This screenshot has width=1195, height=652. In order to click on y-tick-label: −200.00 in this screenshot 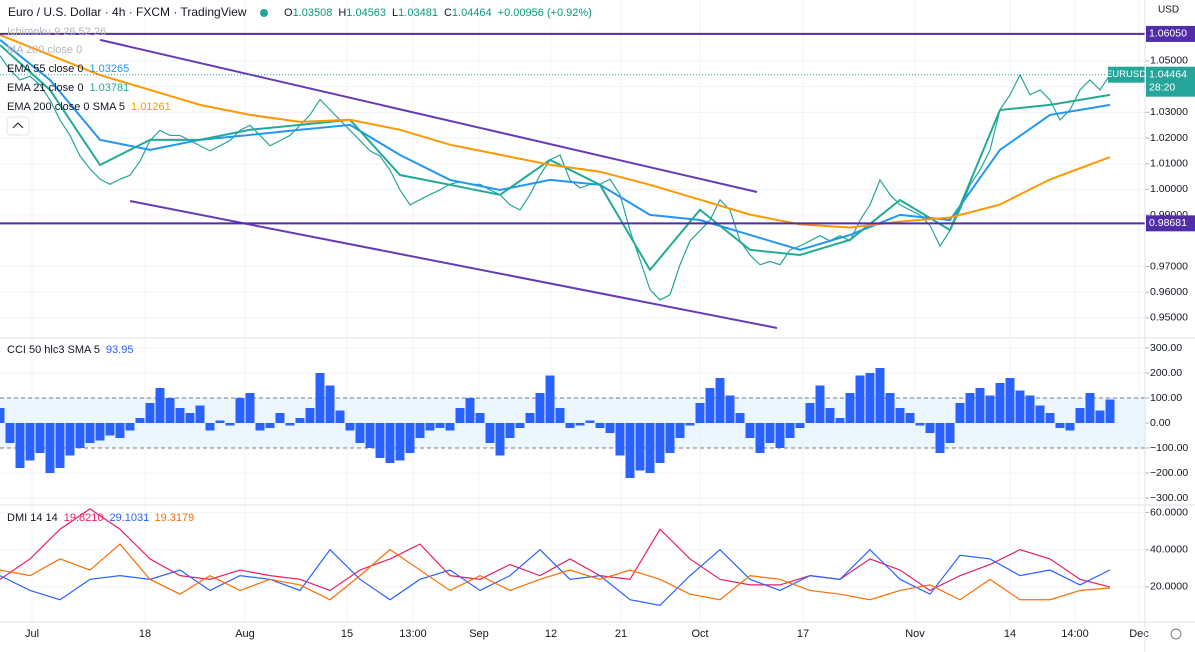, I will do `click(1169, 473)`.